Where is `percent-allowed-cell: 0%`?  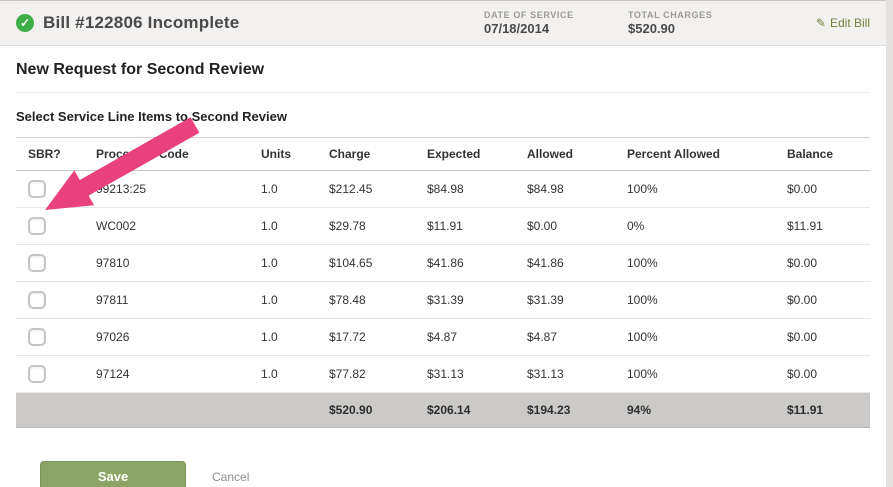 percent-allowed-cell: 0% is located at coordinates (695, 226).